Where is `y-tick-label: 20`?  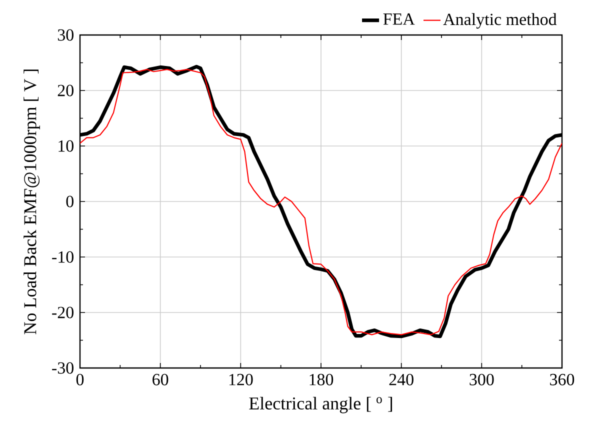
y-tick-label: 20 is located at coordinates (66, 90).